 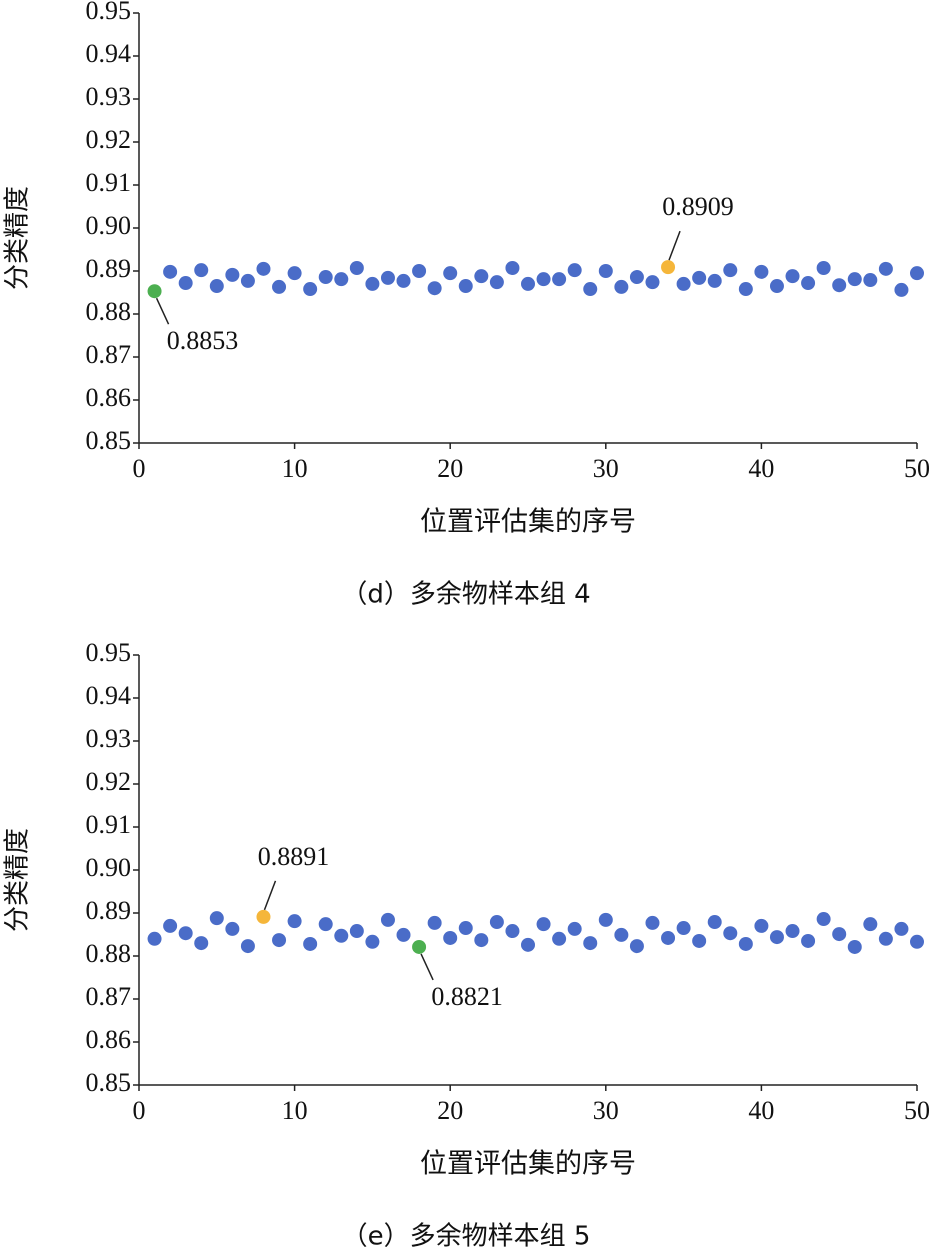 I want to click on annotation: 0.8909, so click(x=698, y=206).